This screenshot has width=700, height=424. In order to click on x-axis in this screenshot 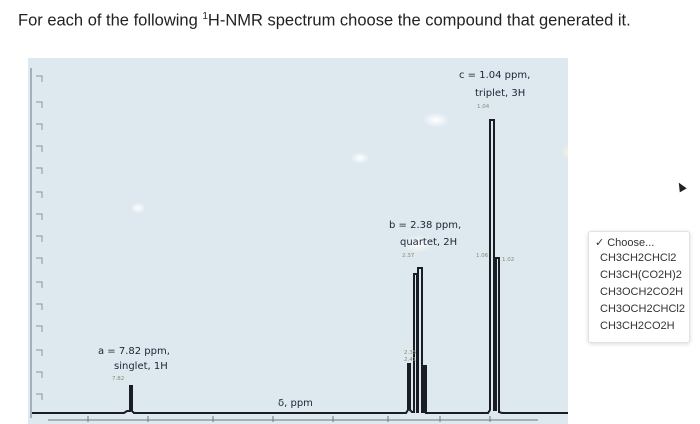, I will do `click(293, 419)`.